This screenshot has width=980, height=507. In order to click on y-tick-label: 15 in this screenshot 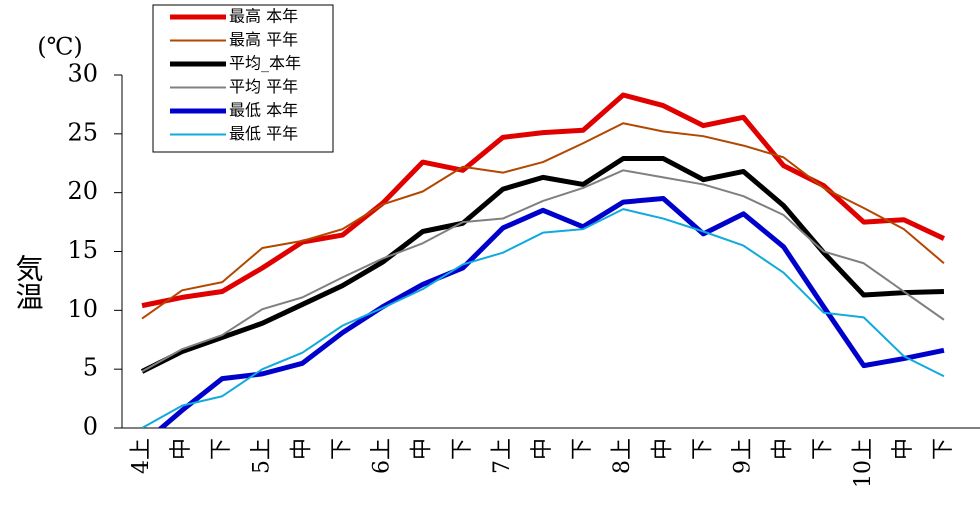, I will do `click(82, 250)`.